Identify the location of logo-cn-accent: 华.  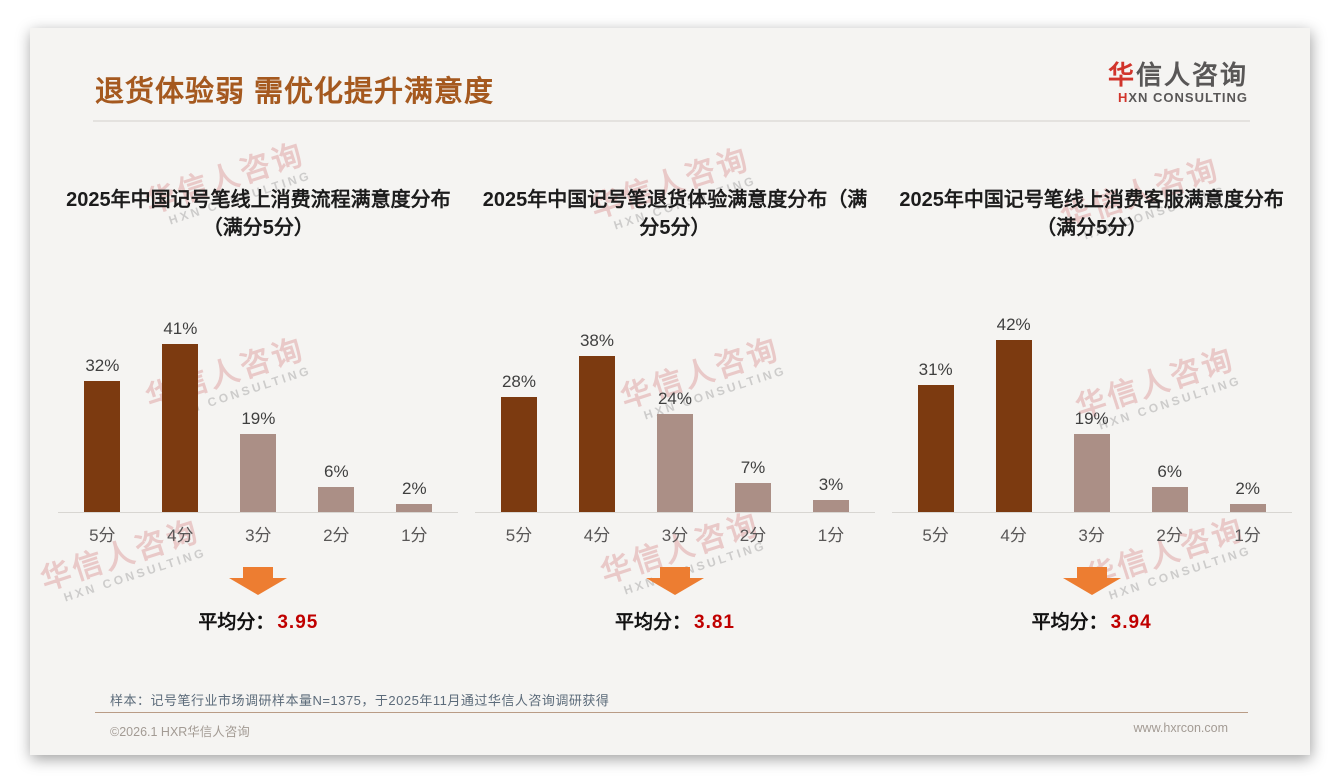
(1121, 75).